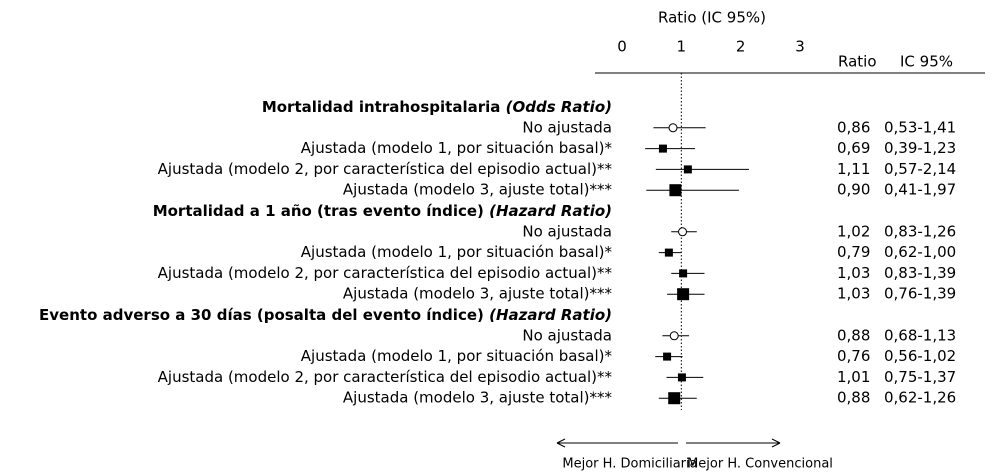 This screenshot has width=997, height=474. Describe the element at coordinates (853, 252) in the screenshot. I see `value-label: 0,79` at that location.